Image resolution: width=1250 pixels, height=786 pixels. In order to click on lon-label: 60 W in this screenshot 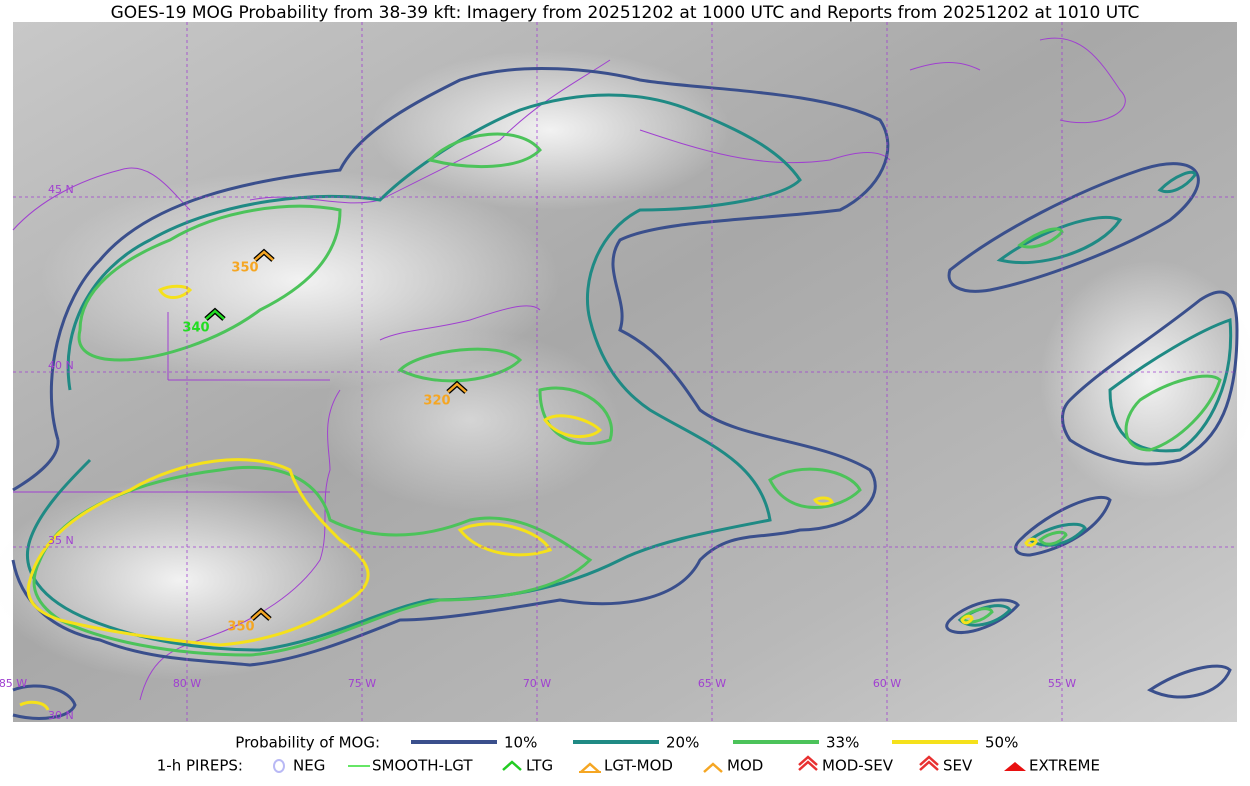, I will do `click(887, 683)`.